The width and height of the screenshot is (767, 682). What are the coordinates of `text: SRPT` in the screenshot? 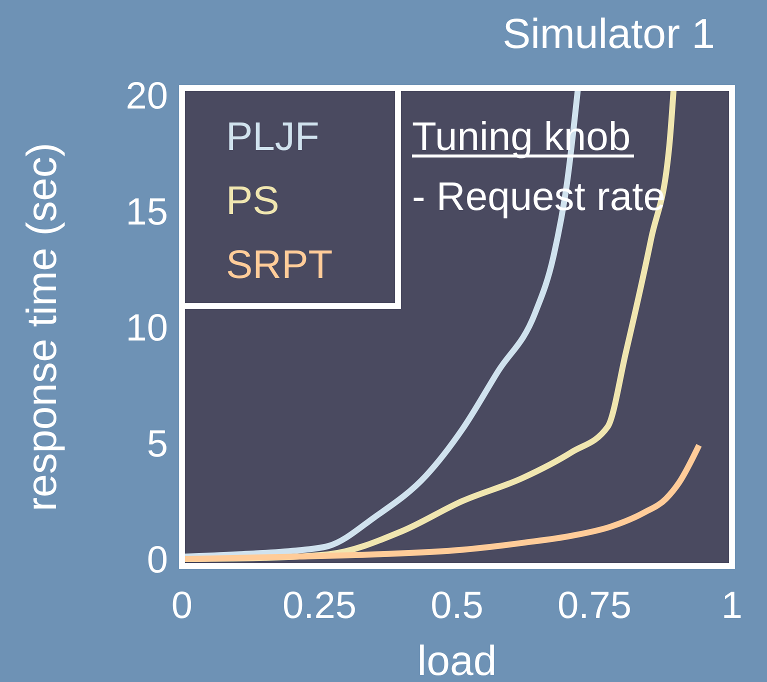 It's located at (279, 265).